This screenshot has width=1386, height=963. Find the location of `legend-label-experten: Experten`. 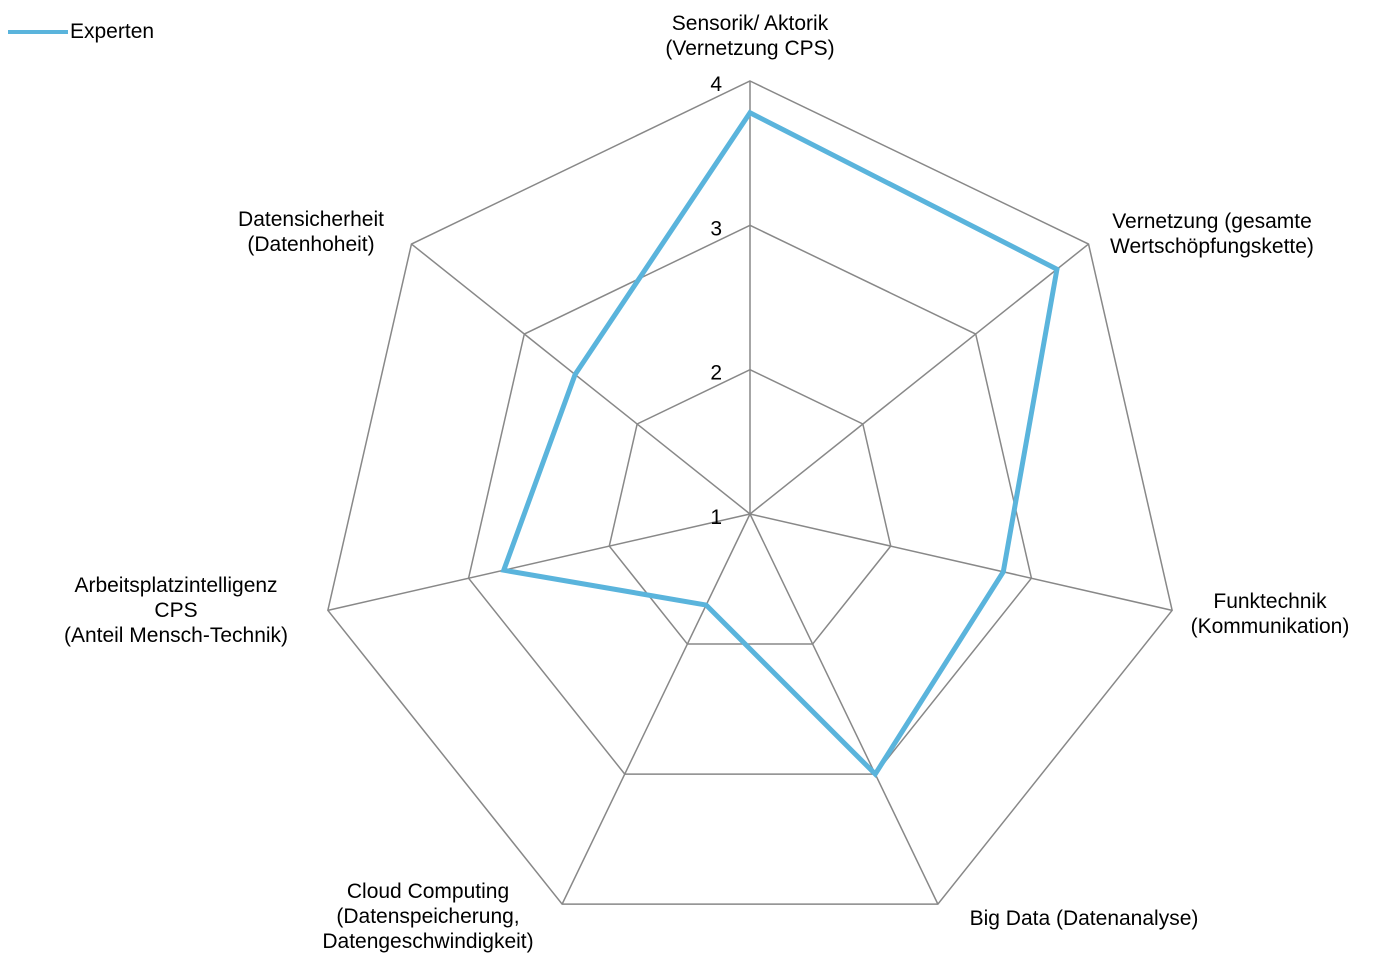

legend-label-experten: Experten is located at coordinates (112, 31).